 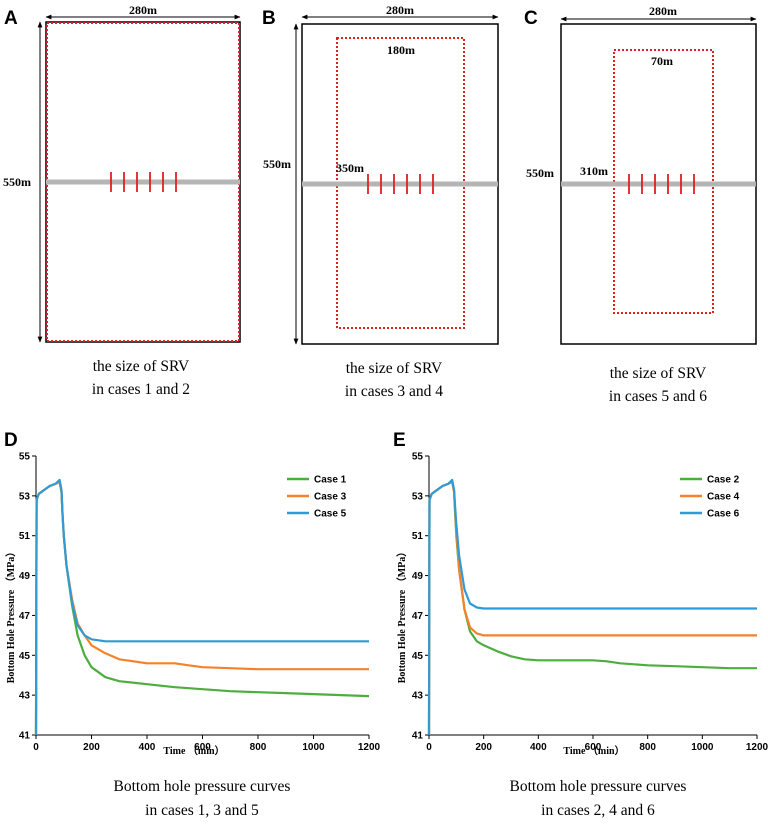 I want to click on legend-label: Case 6, so click(x=723, y=514).